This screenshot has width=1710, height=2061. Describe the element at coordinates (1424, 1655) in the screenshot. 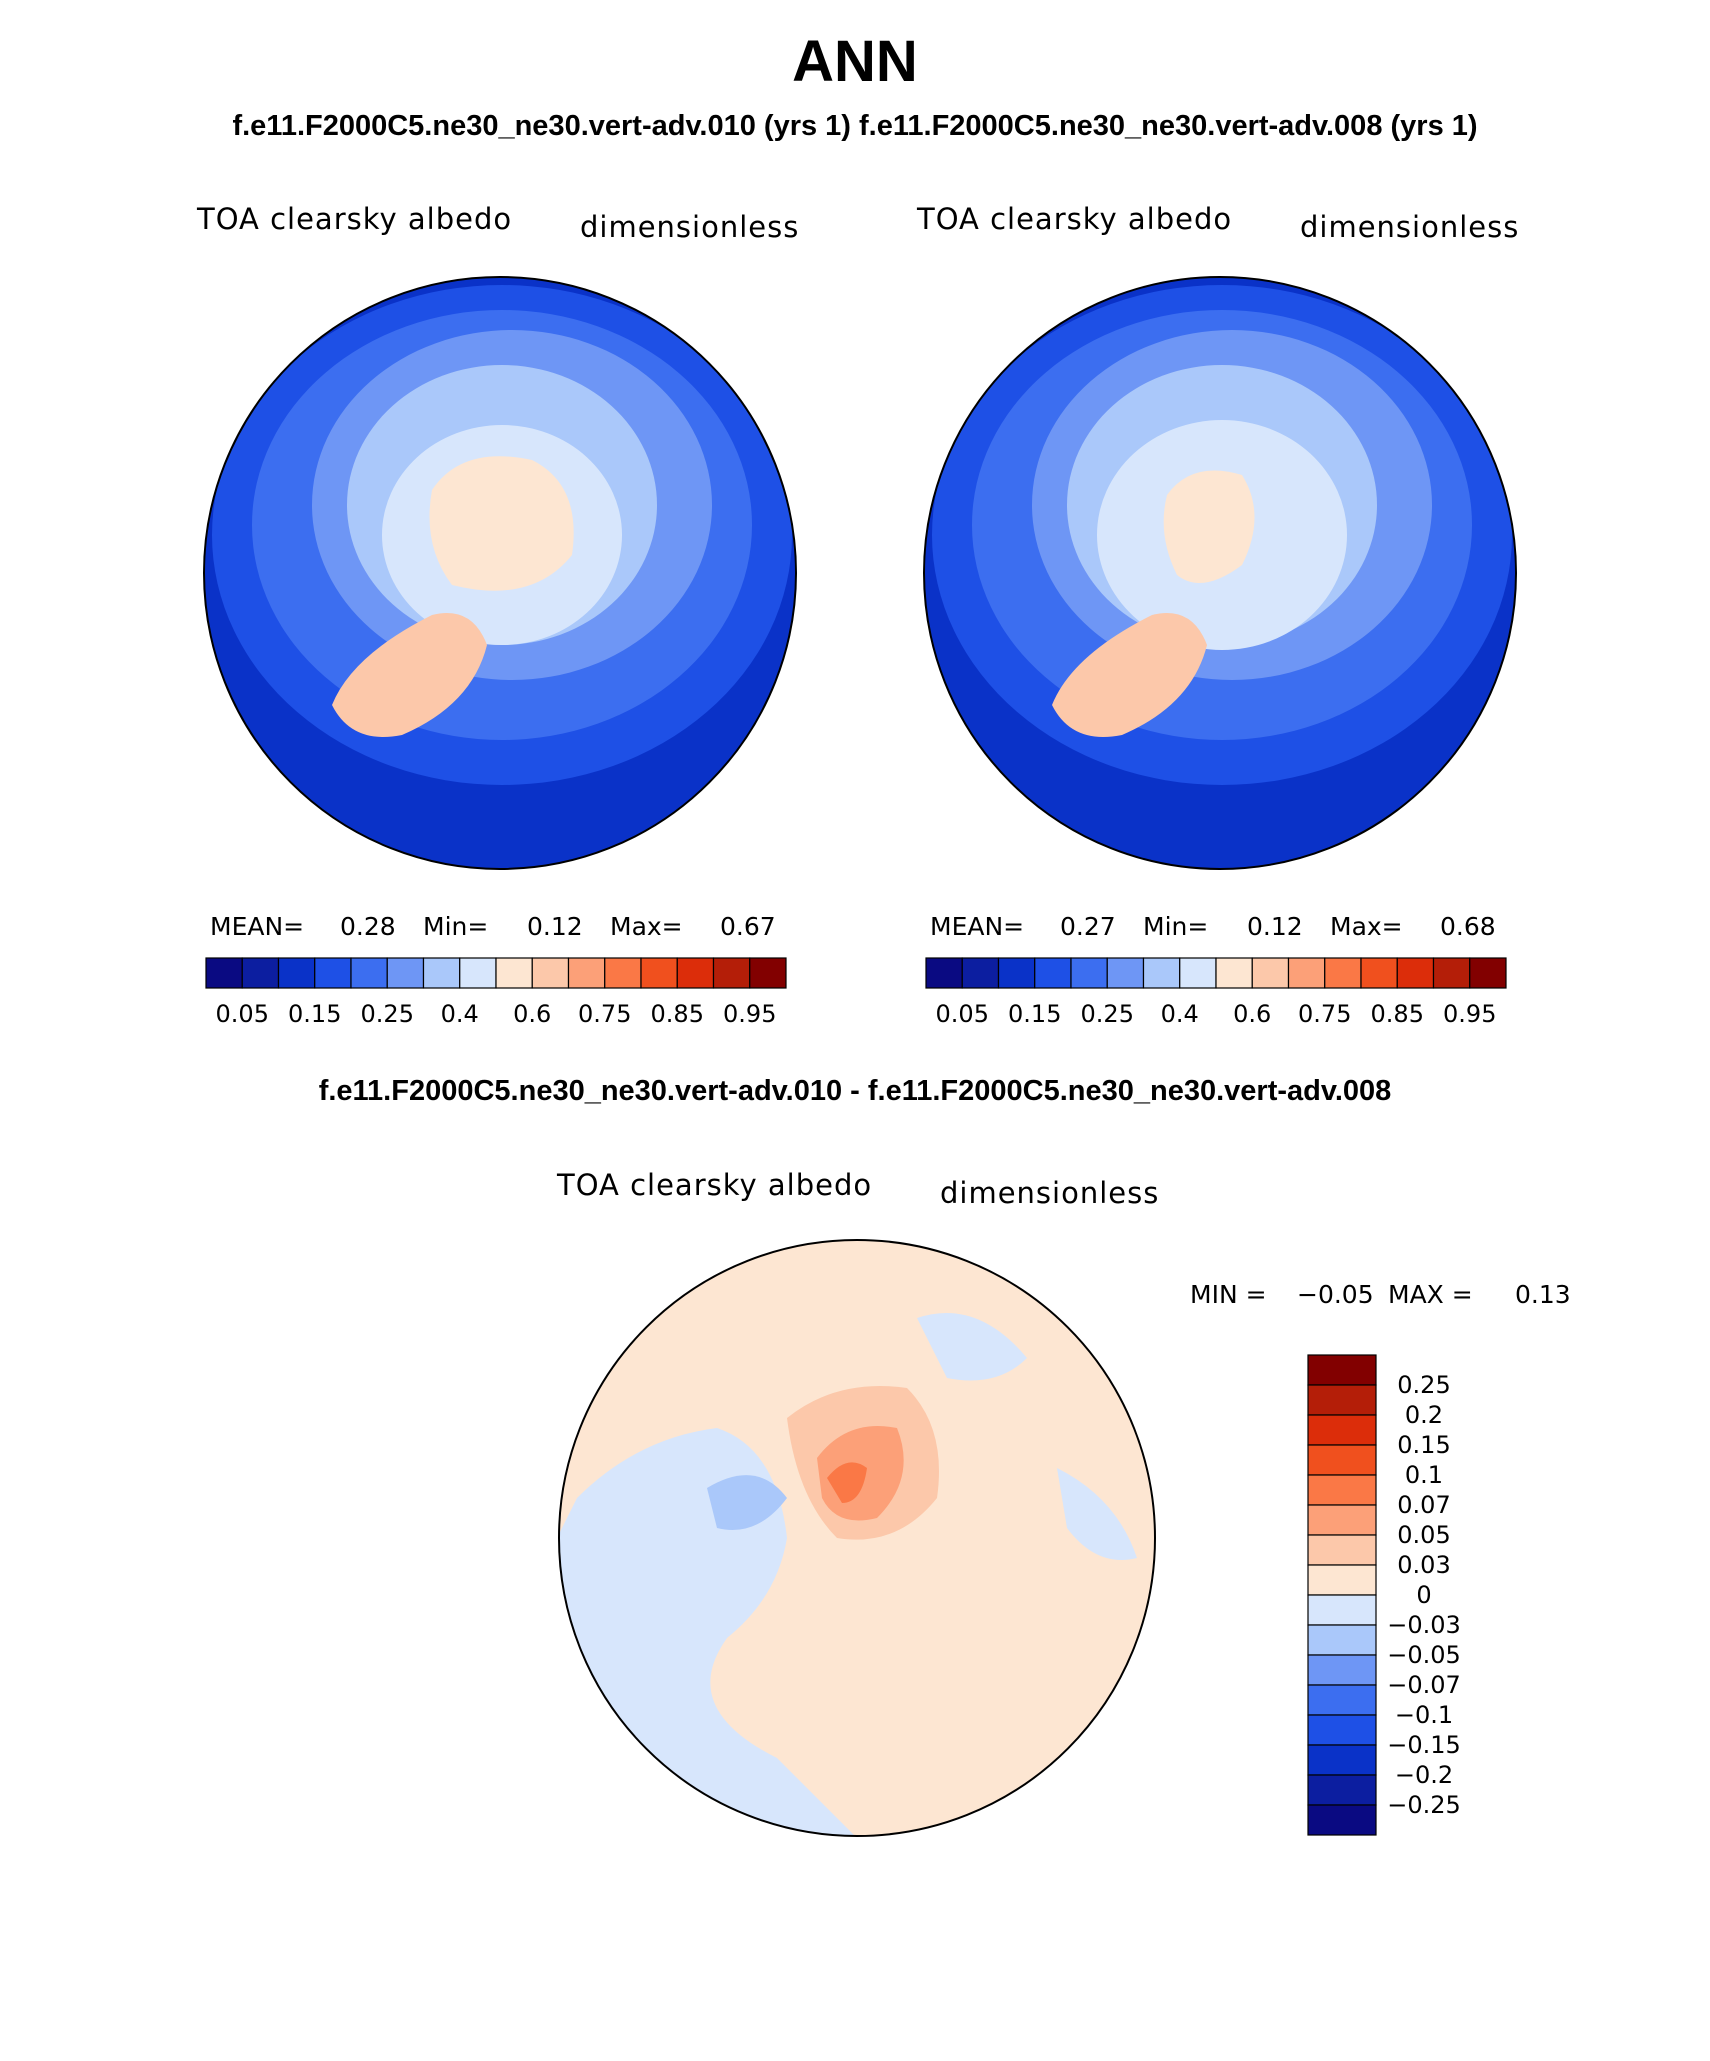

I see `difference-colorbar-tick-label: −0.05` at that location.